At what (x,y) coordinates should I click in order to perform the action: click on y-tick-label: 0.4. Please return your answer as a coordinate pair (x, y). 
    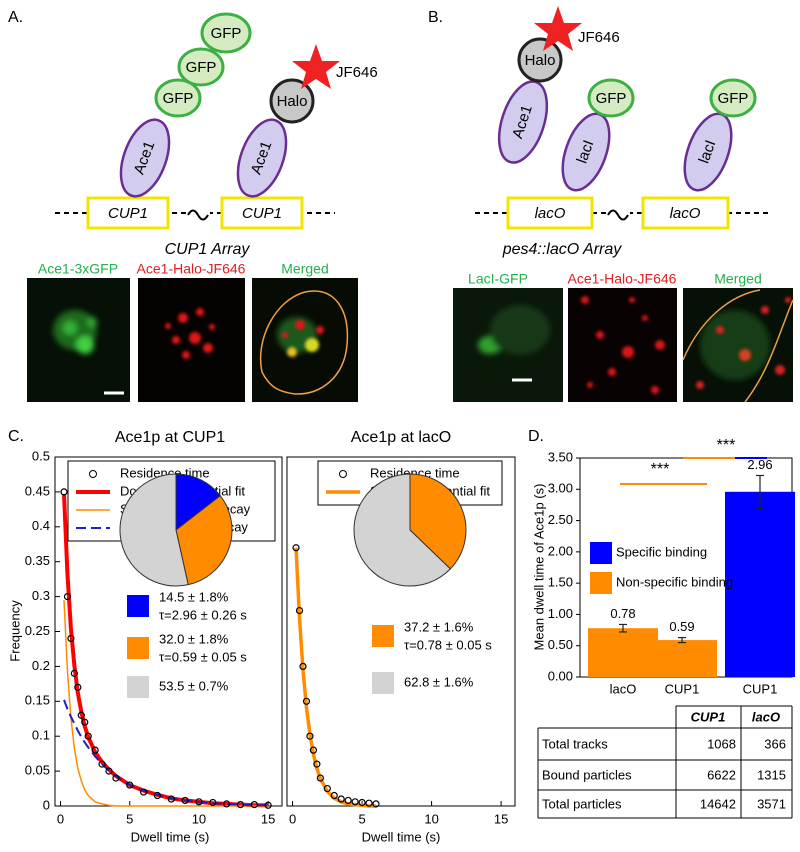
    Looking at the image, I should click on (41, 525).